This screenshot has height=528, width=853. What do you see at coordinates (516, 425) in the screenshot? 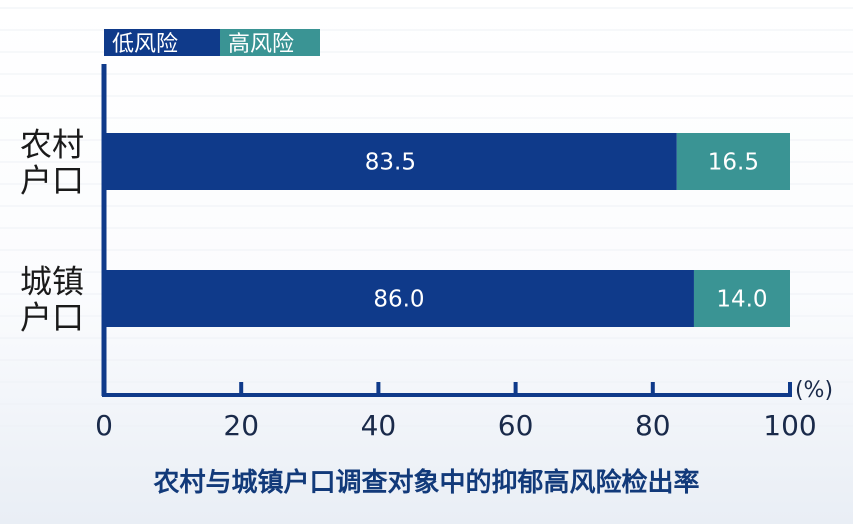
I see `x-tick-label: 60` at bounding box center [516, 425].